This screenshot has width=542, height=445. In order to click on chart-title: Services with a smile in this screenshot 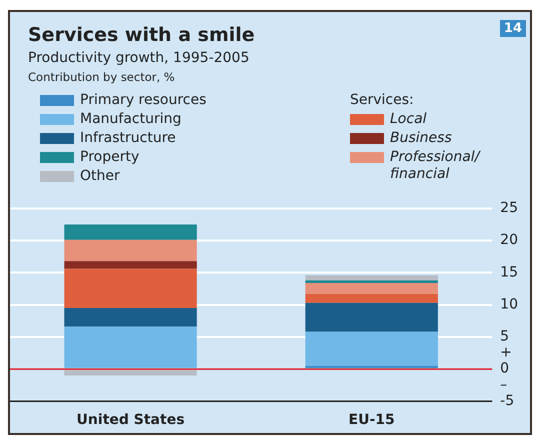, I will do `click(141, 35)`.